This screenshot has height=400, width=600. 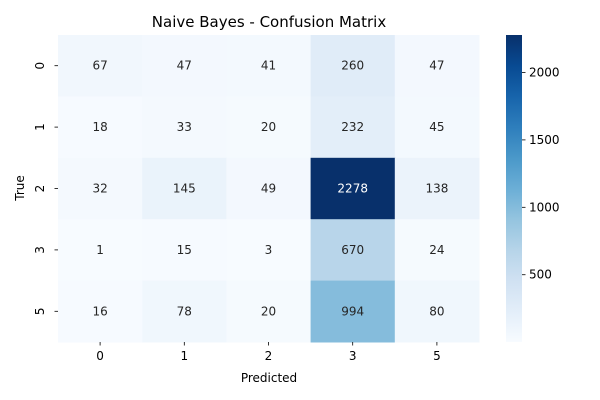 I want to click on y-tick-label: 0, so click(x=40, y=66).